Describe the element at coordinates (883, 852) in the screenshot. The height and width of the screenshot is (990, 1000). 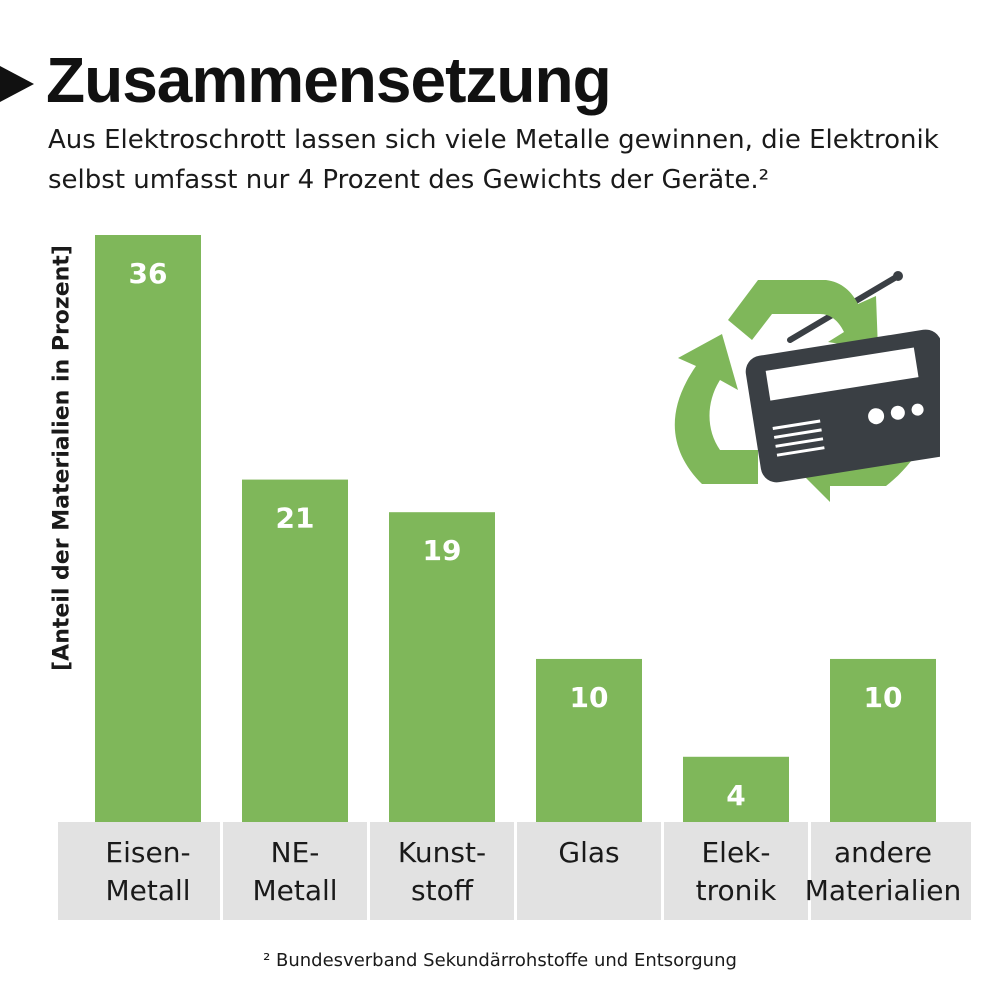
I see `category-label: andere` at that location.